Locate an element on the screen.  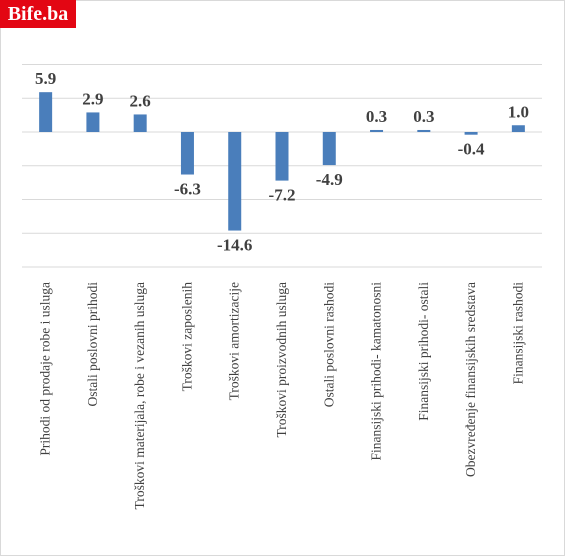
category-label-6: Ostali poslovni rashodi is located at coordinates (328, 344).